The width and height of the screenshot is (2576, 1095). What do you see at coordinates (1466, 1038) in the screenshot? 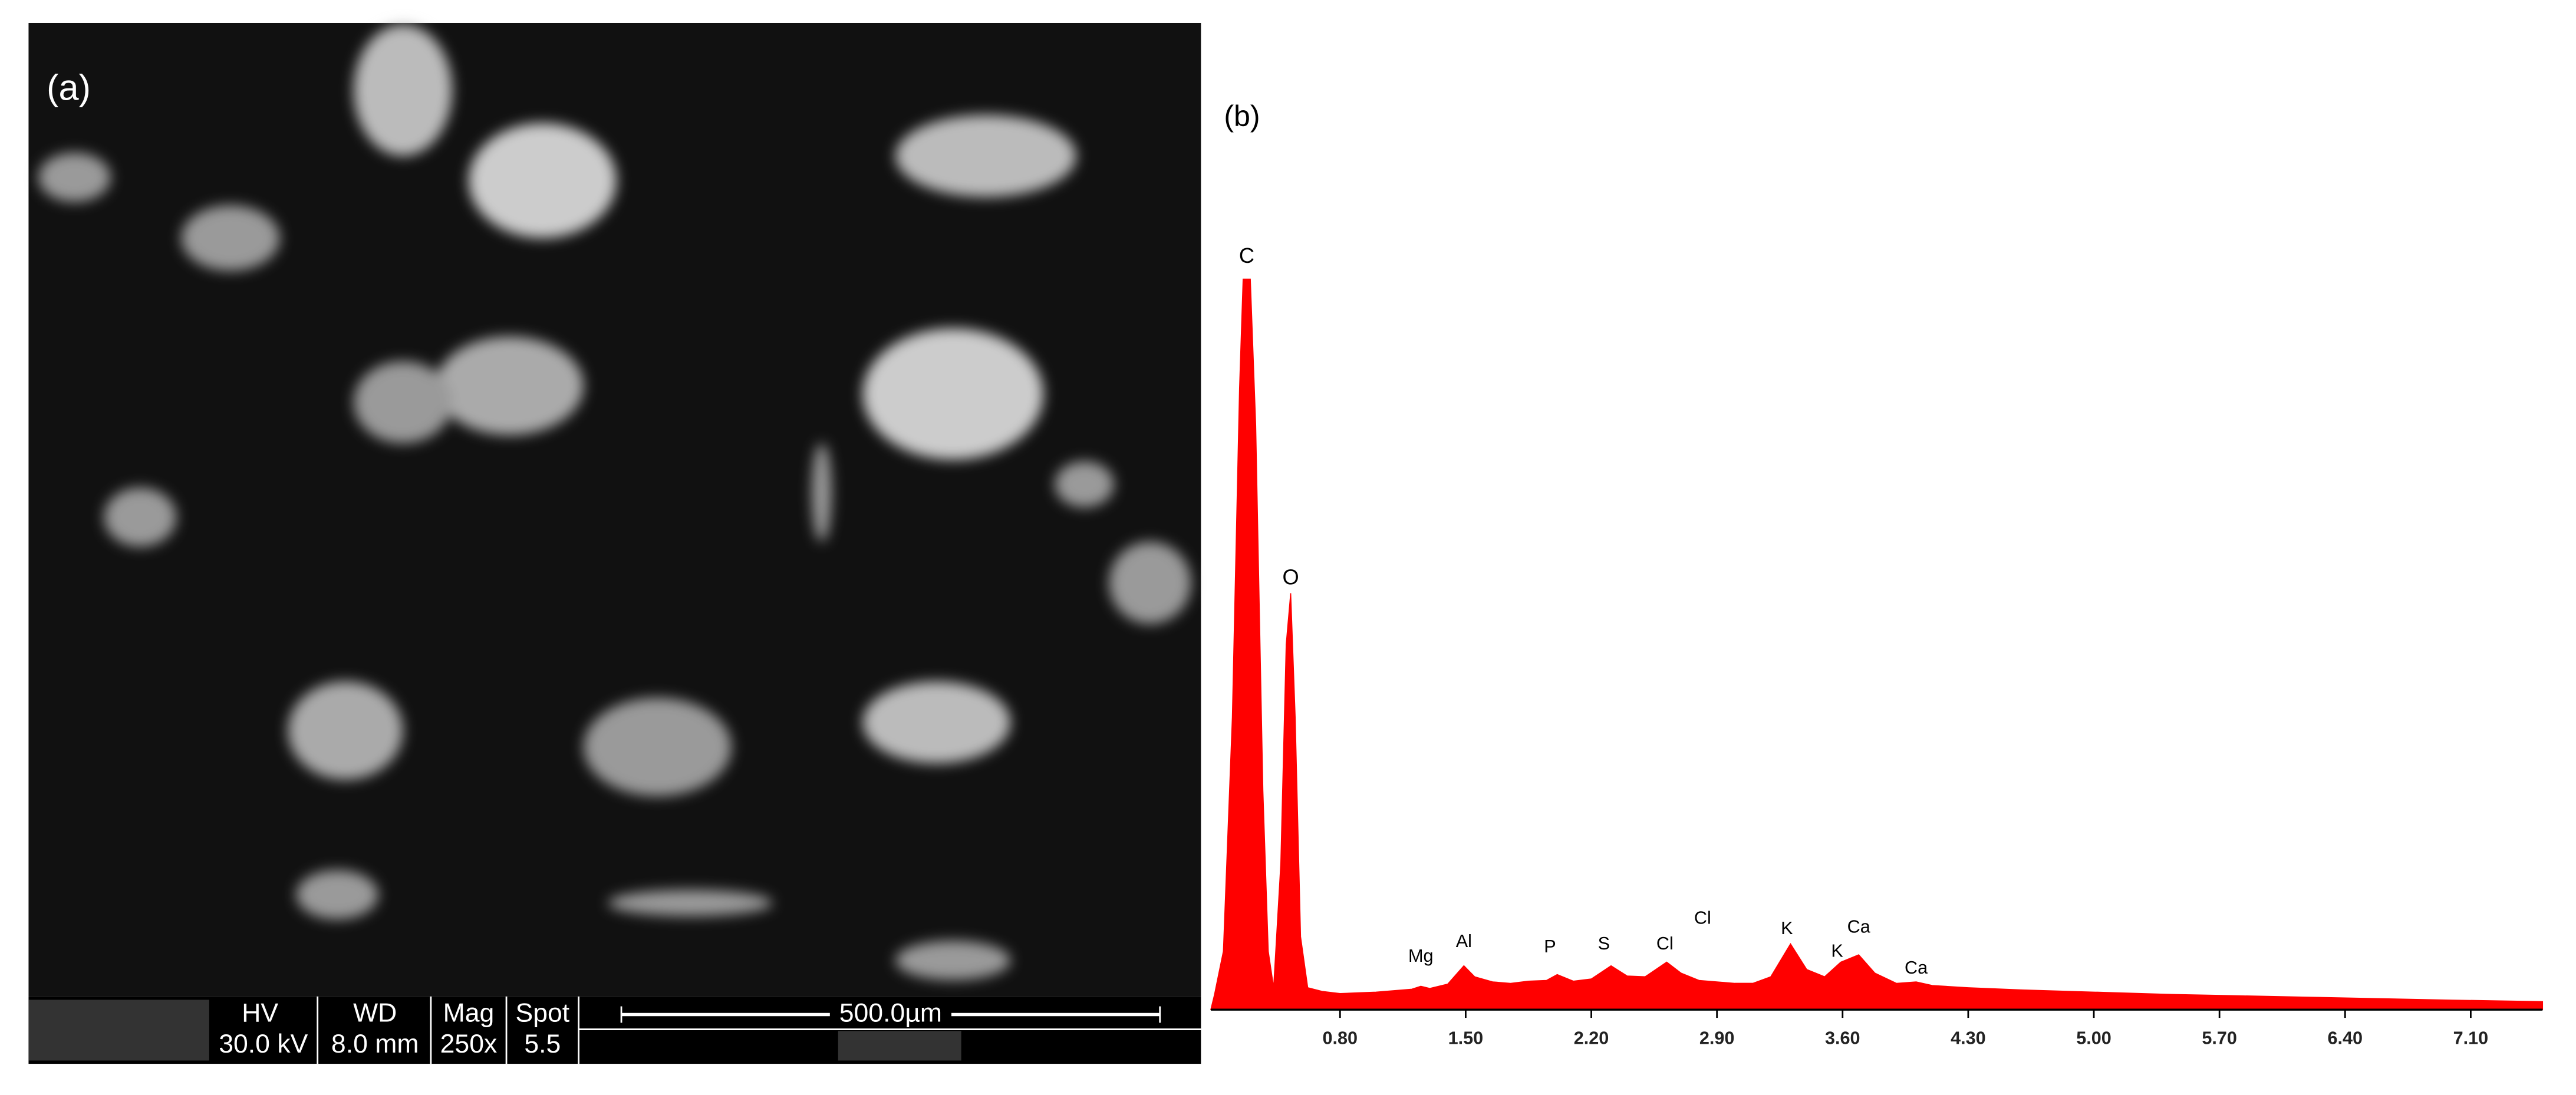
I see `x-tick-label: 1.50` at bounding box center [1466, 1038].